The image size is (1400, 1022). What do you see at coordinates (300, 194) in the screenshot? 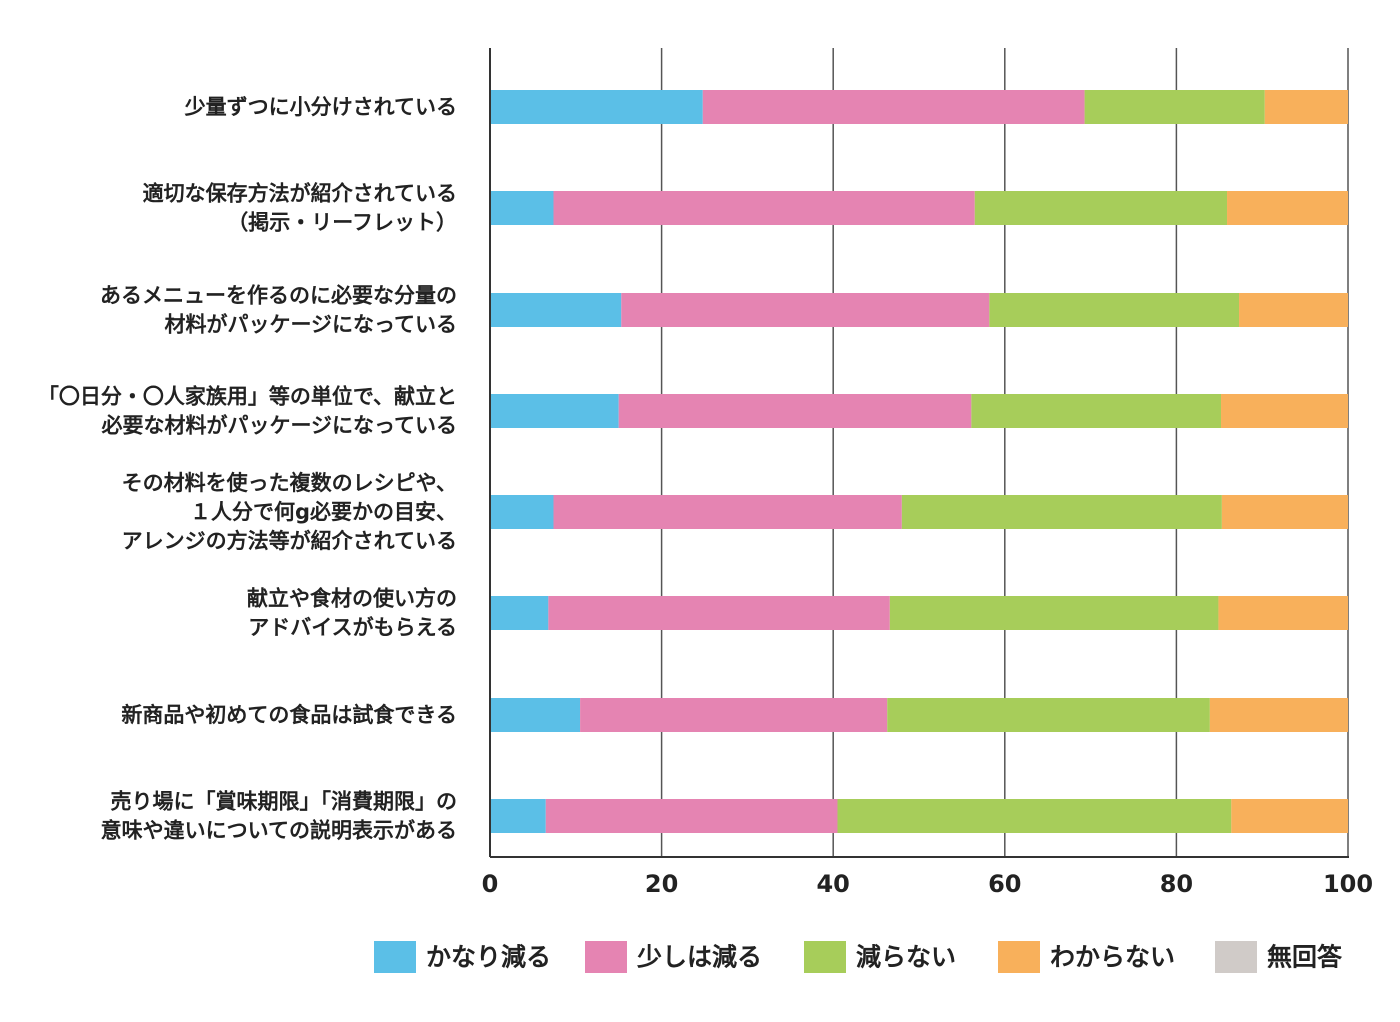
I see `category-label-1-0: 適切な保存方法が紹介されている` at bounding box center [300, 194].